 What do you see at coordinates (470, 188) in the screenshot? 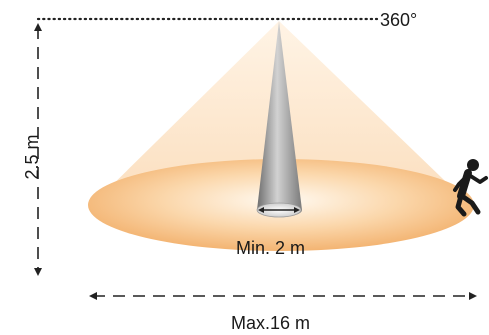
I see `walking-person-icon` at bounding box center [470, 188].